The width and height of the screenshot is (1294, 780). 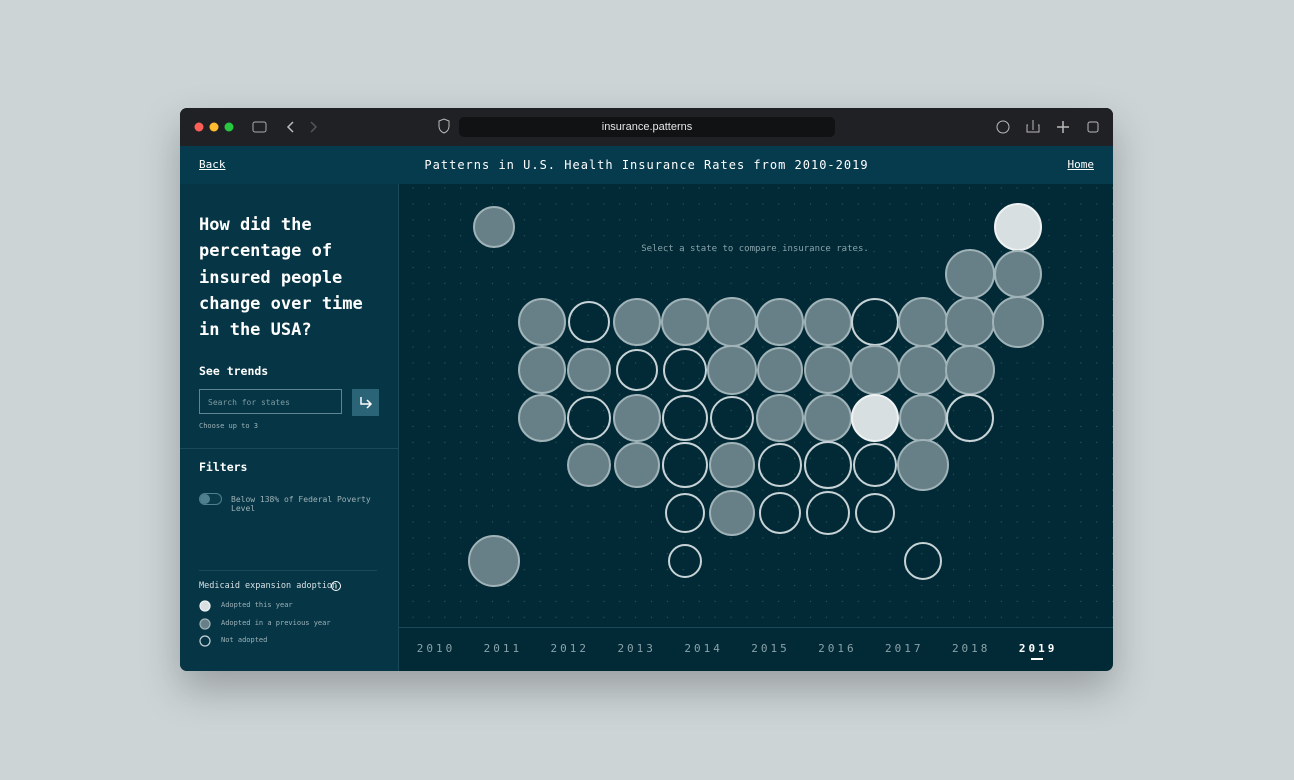 I want to click on close-button, so click(x=199, y=127).